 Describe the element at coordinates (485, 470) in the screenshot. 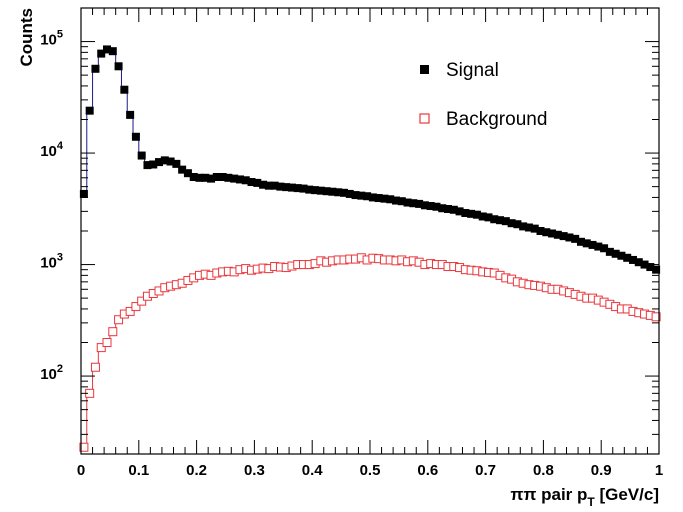

I see `x-tick-label: 0.7` at that location.